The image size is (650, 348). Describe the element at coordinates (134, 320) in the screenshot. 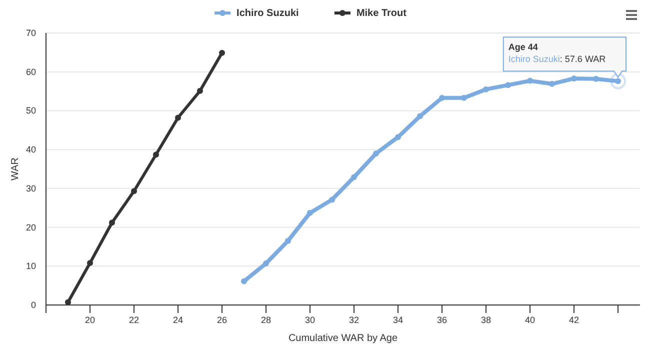

I see `x-tick-label: 22` at that location.